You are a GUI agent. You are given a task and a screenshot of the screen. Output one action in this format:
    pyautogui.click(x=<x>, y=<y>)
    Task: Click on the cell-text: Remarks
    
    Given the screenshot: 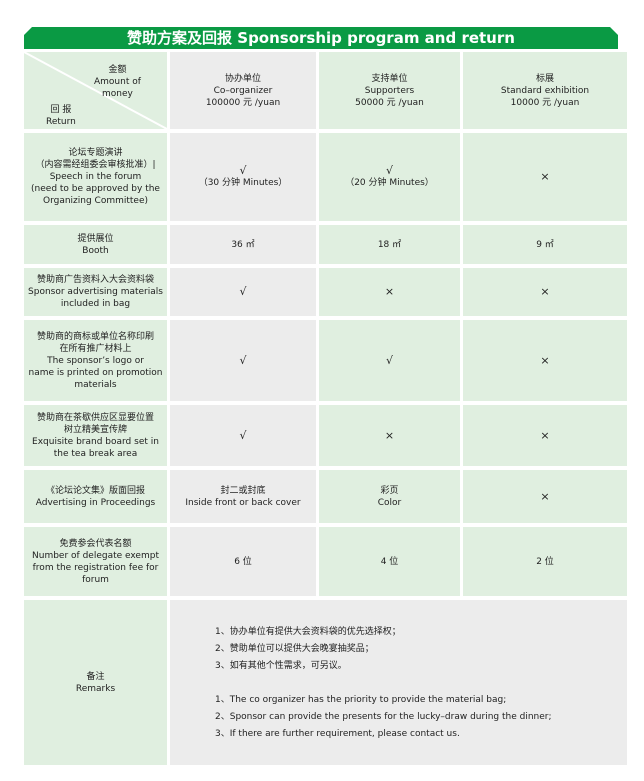 What is the action you would take?
    pyautogui.click(x=95, y=688)
    